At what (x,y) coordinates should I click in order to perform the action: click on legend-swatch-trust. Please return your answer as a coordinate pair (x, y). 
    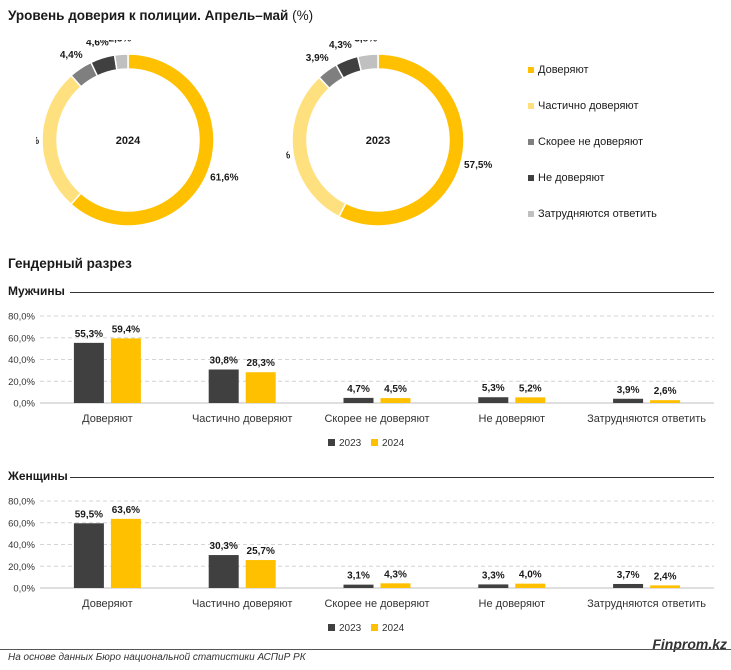
    Looking at the image, I should click on (531, 70).